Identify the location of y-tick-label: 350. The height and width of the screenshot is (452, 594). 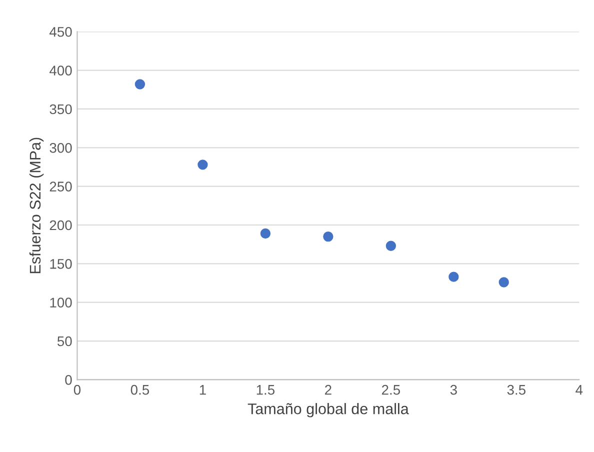
(61, 109).